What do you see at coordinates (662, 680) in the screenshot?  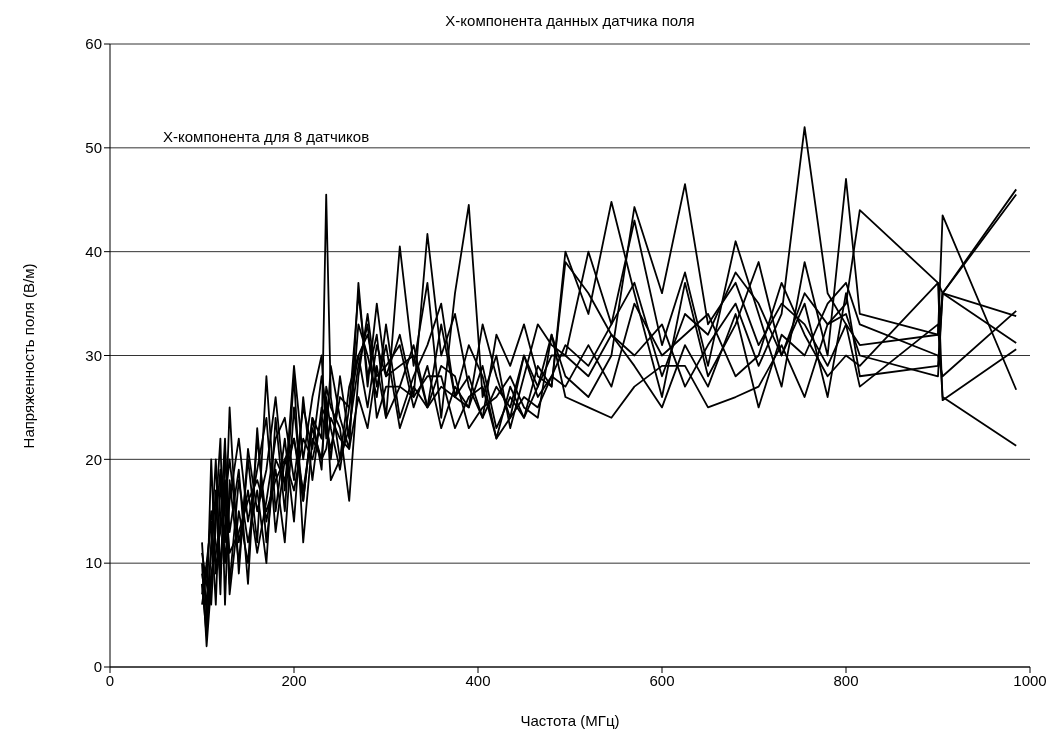 I see `x-tick-label: 600` at bounding box center [662, 680].